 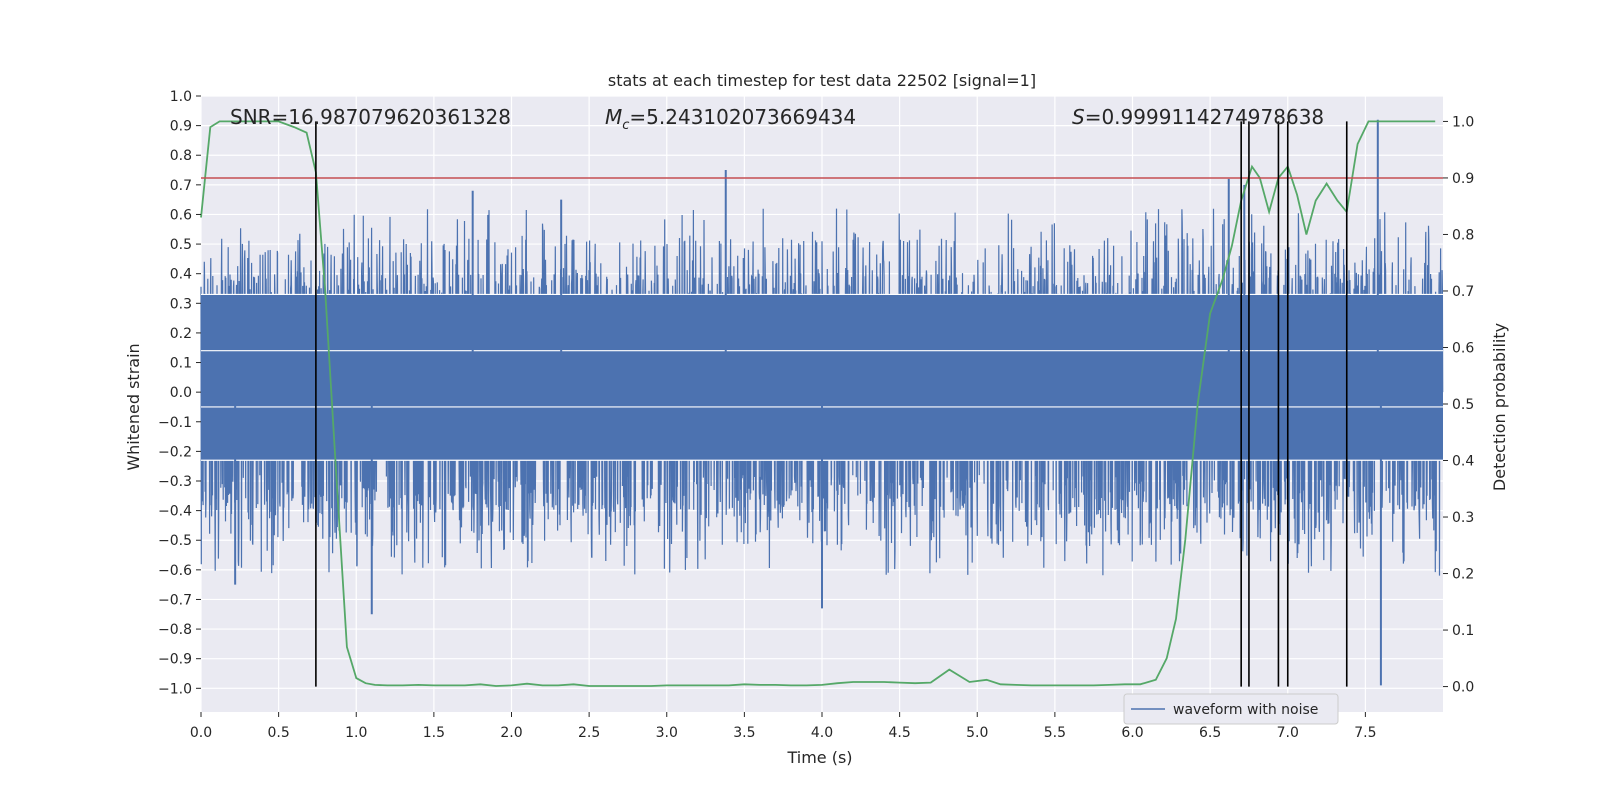 I want to click on y-tick-label: −0.9, so click(x=175, y=660).